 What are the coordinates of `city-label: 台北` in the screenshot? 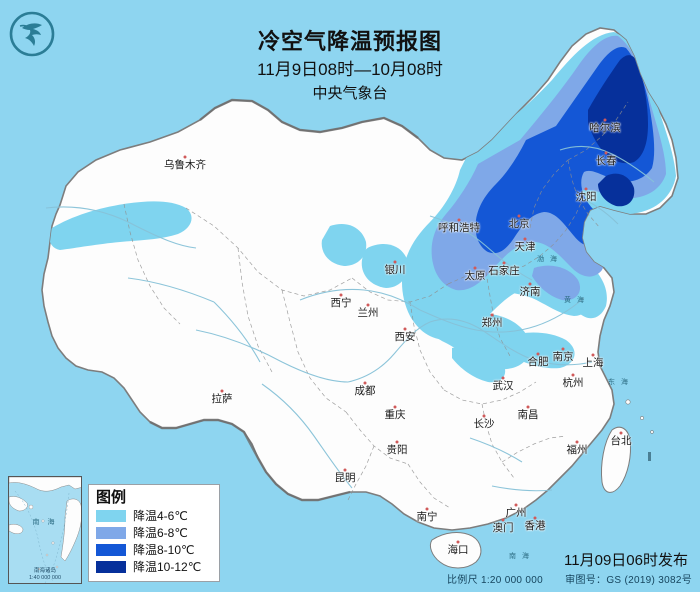 It's located at (621, 440).